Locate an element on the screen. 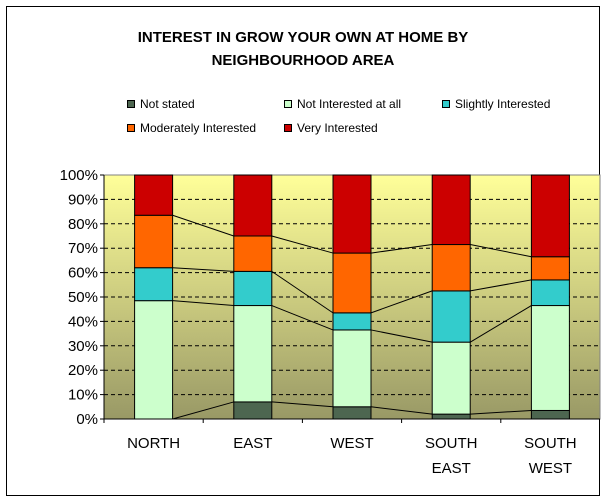 The image size is (606, 502). y-tick-label: 70% is located at coordinates (83, 248).